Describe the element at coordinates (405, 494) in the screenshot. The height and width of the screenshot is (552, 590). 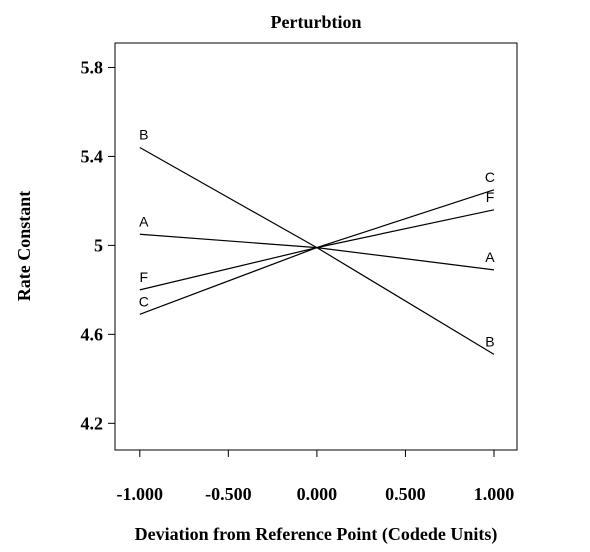
I see `x-tick-label: 0.500` at that location.